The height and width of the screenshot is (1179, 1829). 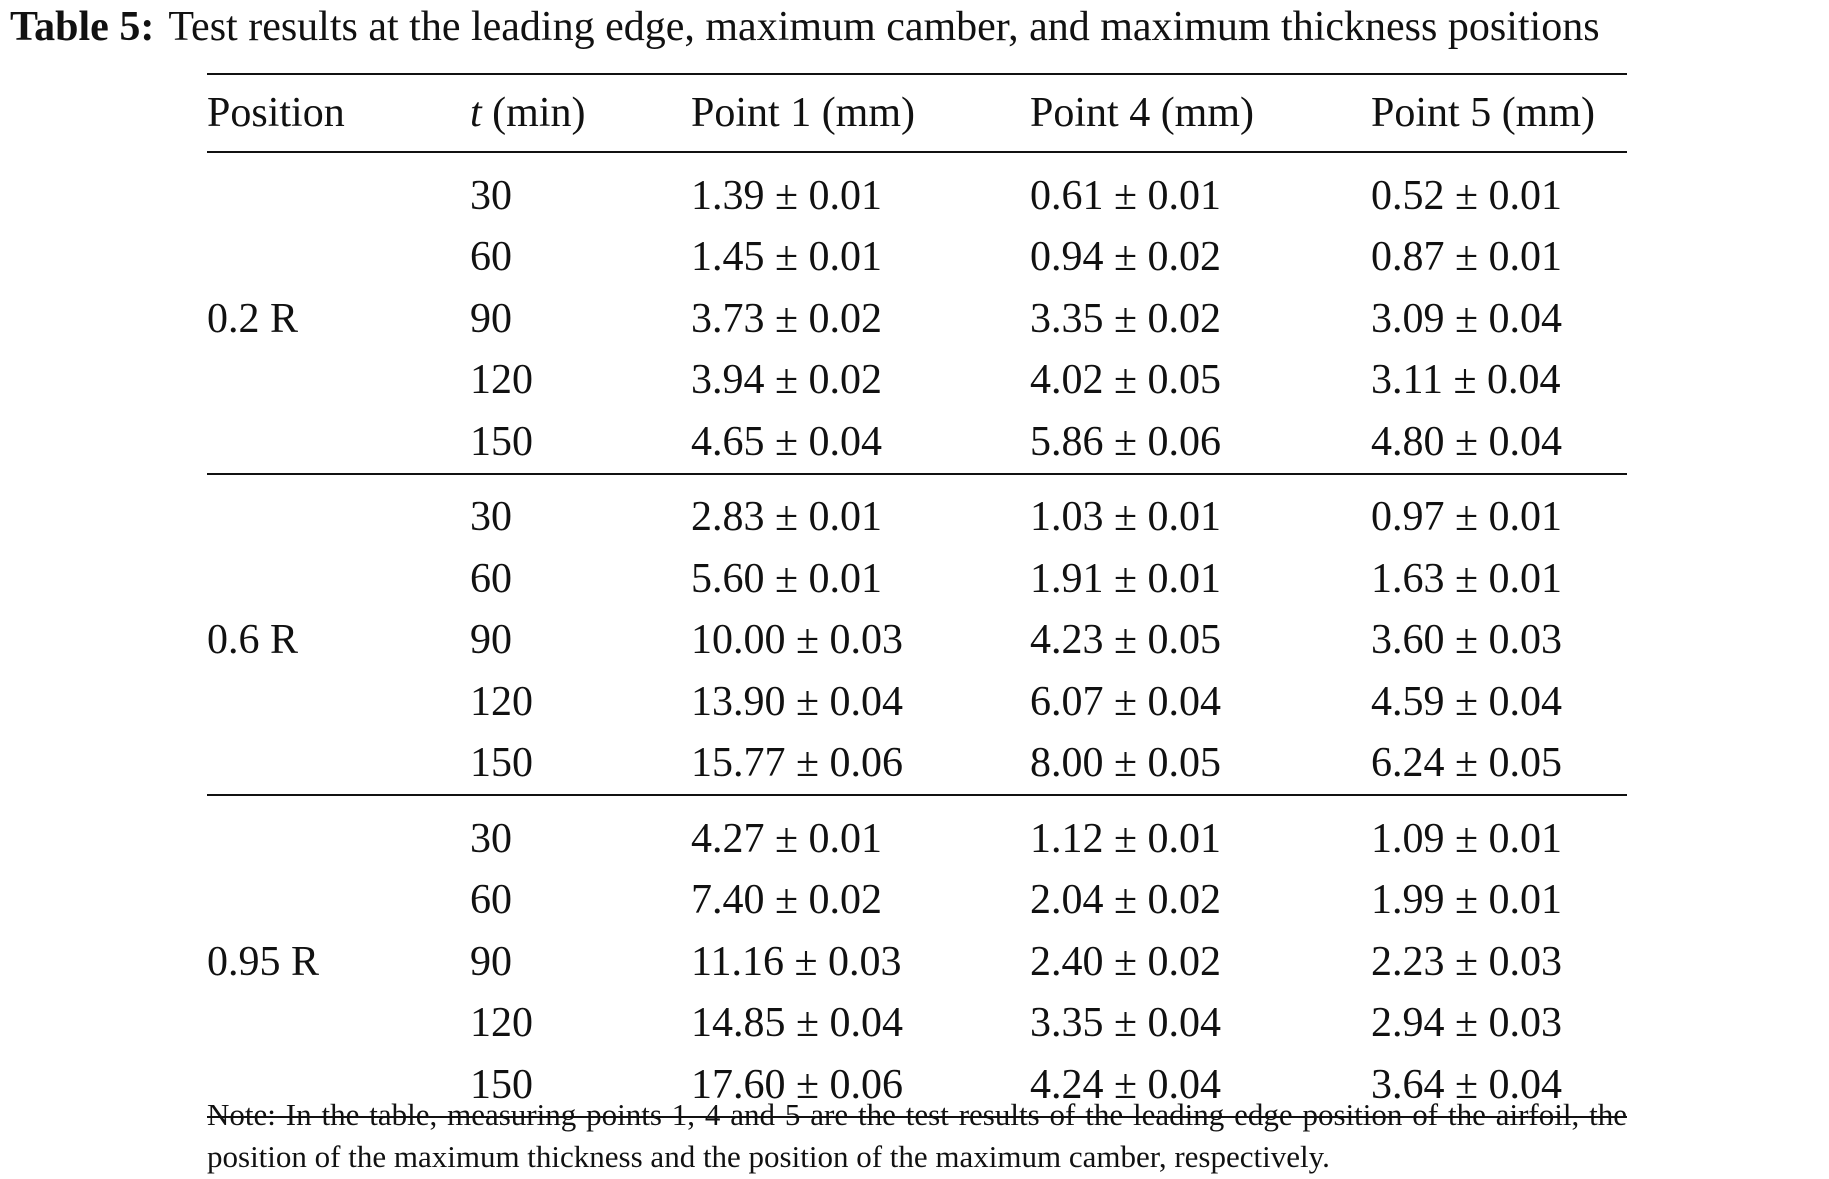 What do you see at coordinates (787, 380) in the screenshot?
I see `point1-cell: 3.94 ± 0.02` at bounding box center [787, 380].